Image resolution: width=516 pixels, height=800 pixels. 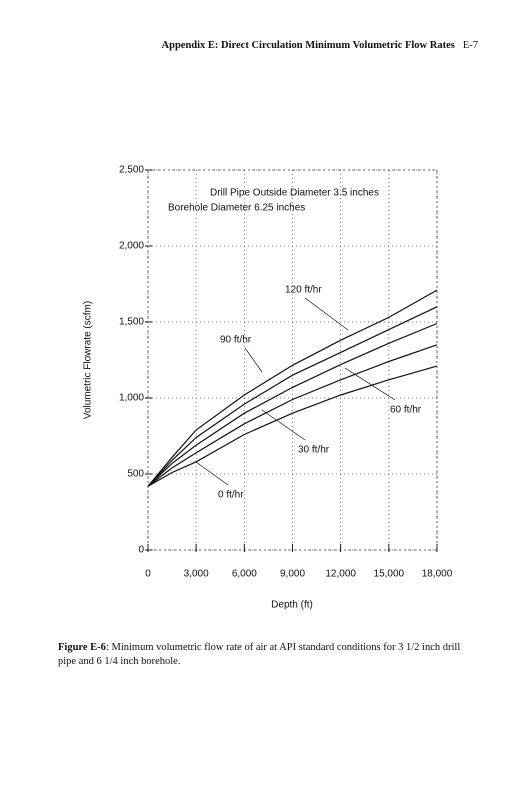 What do you see at coordinates (314, 450) in the screenshot?
I see `curve-label: 30 ft/hr` at bounding box center [314, 450].